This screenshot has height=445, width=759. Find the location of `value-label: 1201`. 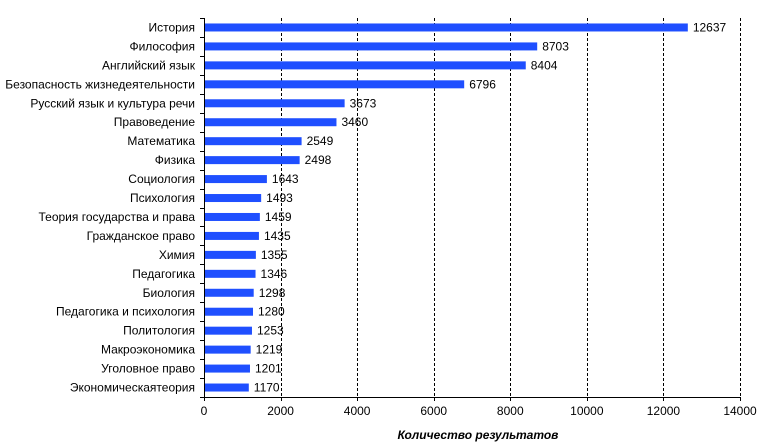

value-label: 1201 is located at coordinates (268, 369).